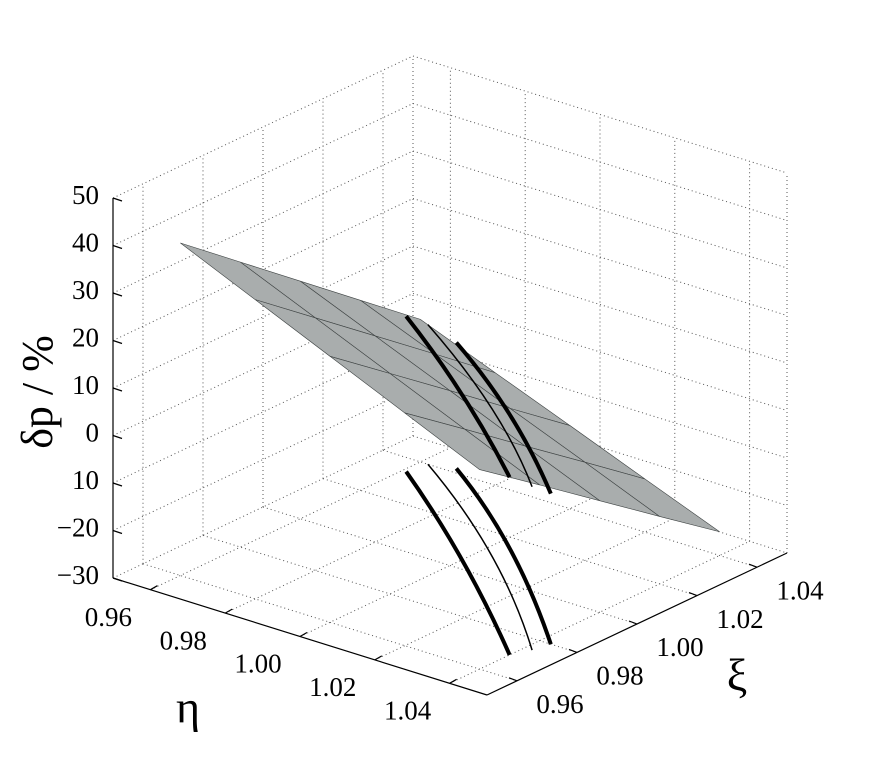 The height and width of the screenshot is (784, 872). I want to click on eta-tick-label: 1.04, so click(408, 711).